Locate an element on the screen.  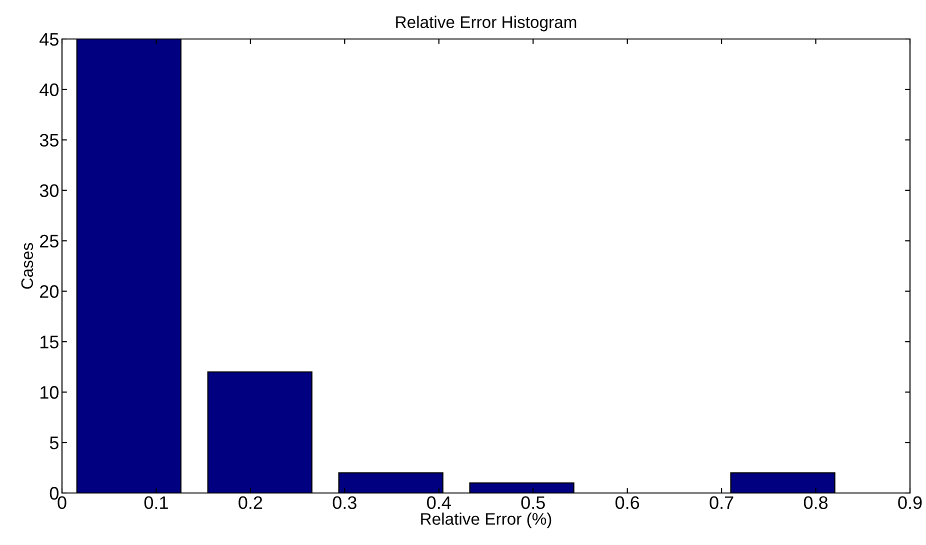
x-tick-label: 0.2 is located at coordinates (250, 503).